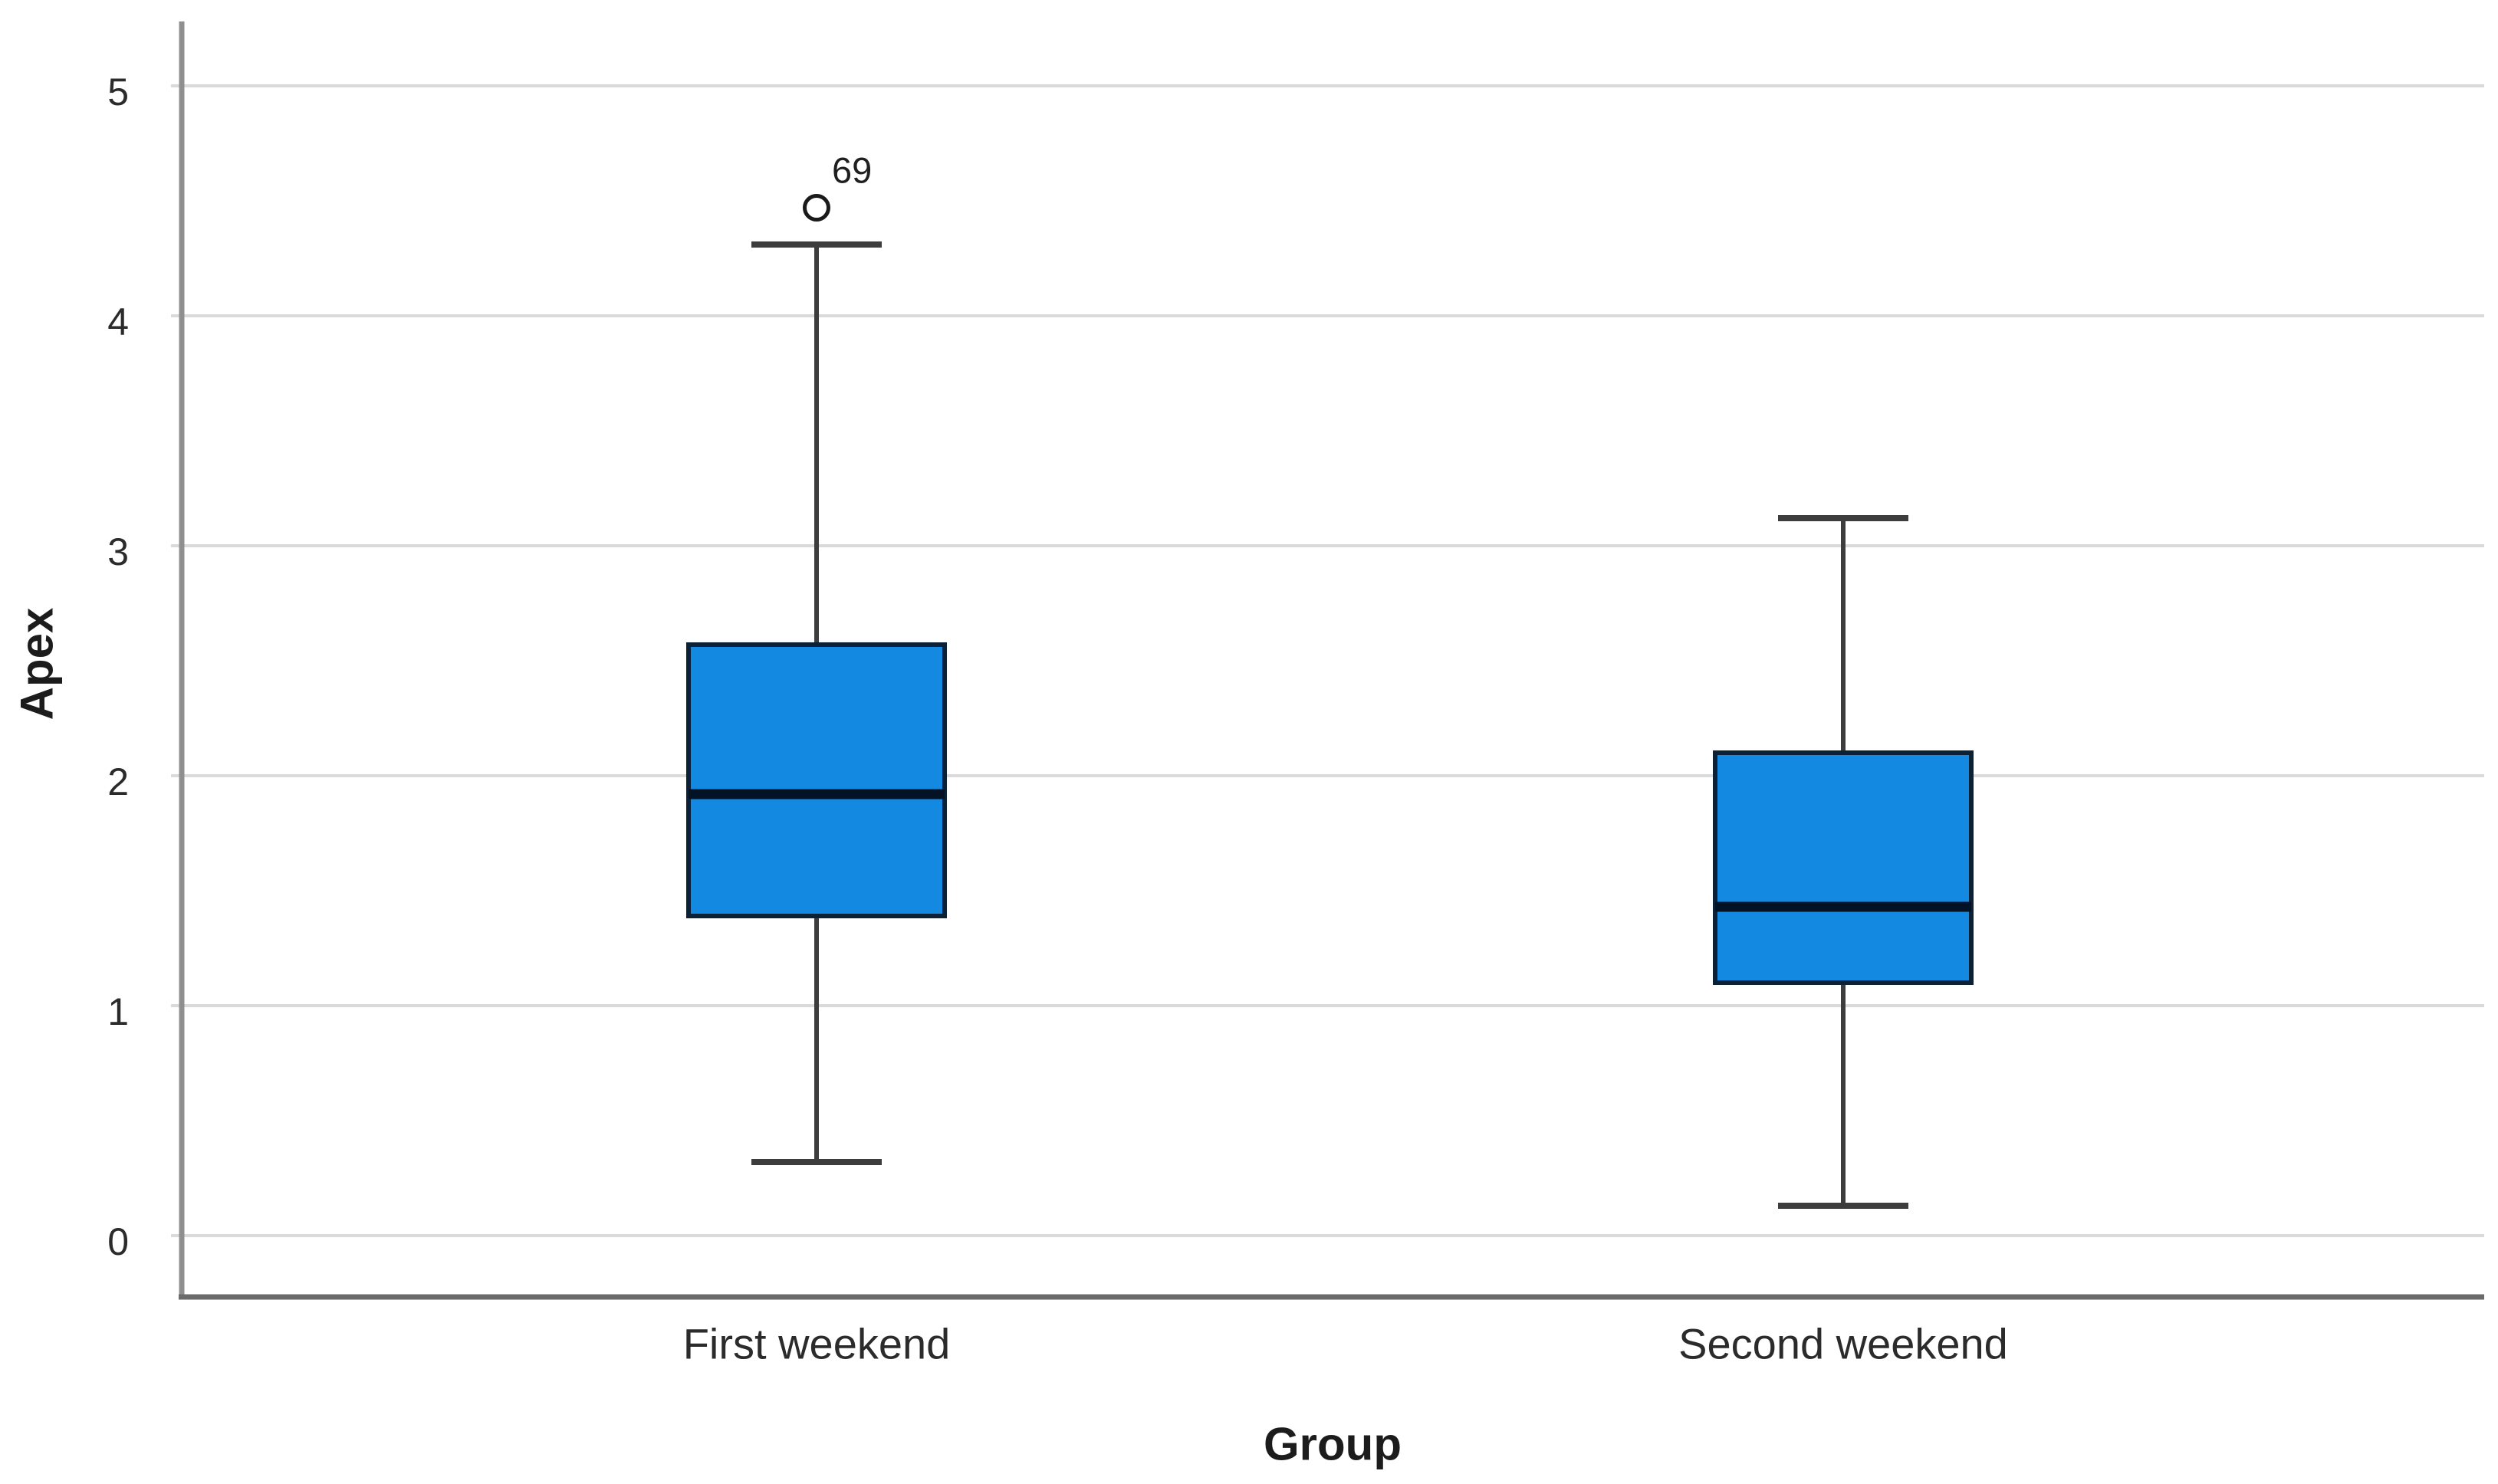 The height and width of the screenshot is (1484, 2498). Describe the element at coordinates (118, 551) in the screenshot. I see `y-tick-label-3: 3` at that location.